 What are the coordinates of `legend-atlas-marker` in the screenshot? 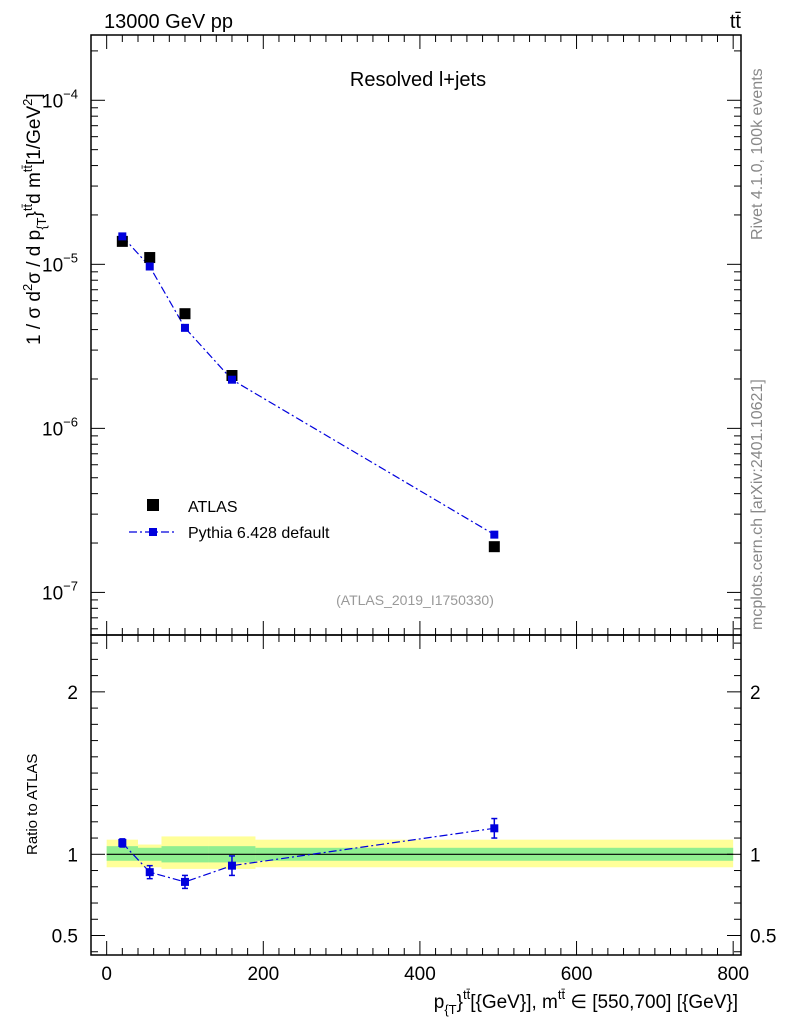 It's located at (153, 505).